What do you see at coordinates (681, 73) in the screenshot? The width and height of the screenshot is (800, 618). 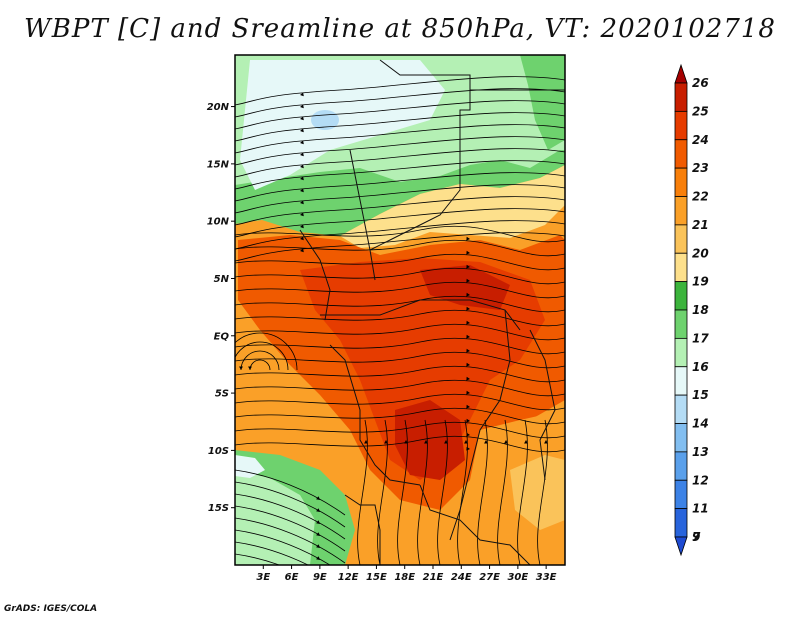 I see `colorbar-arrow-top` at bounding box center [681, 73].